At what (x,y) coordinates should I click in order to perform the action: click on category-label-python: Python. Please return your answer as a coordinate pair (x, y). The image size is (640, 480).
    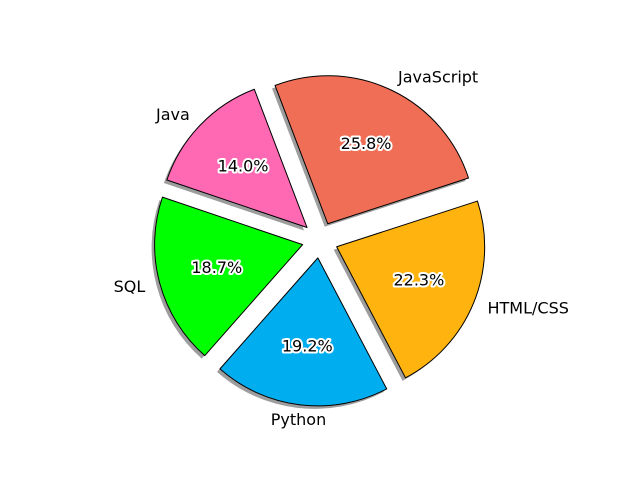
    Looking at the image, I should click on (298, 419).